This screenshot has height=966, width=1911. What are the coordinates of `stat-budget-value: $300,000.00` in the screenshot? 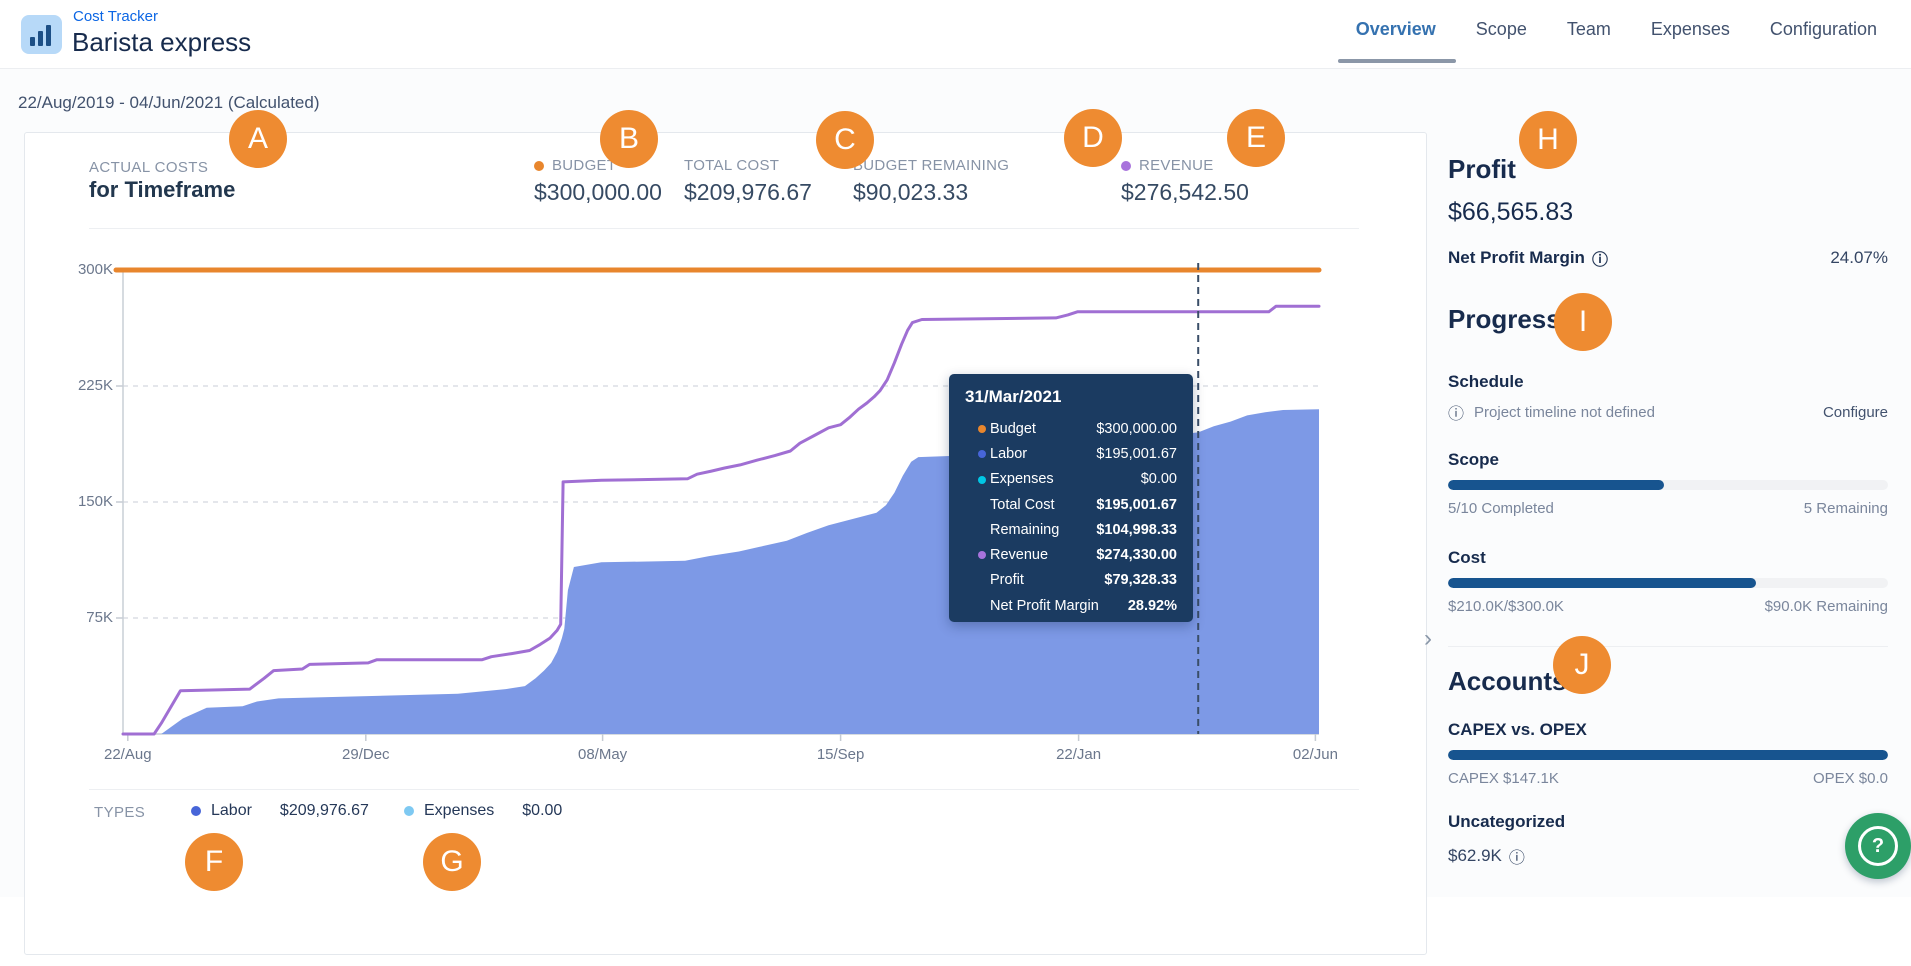 It's located at (598, 192).